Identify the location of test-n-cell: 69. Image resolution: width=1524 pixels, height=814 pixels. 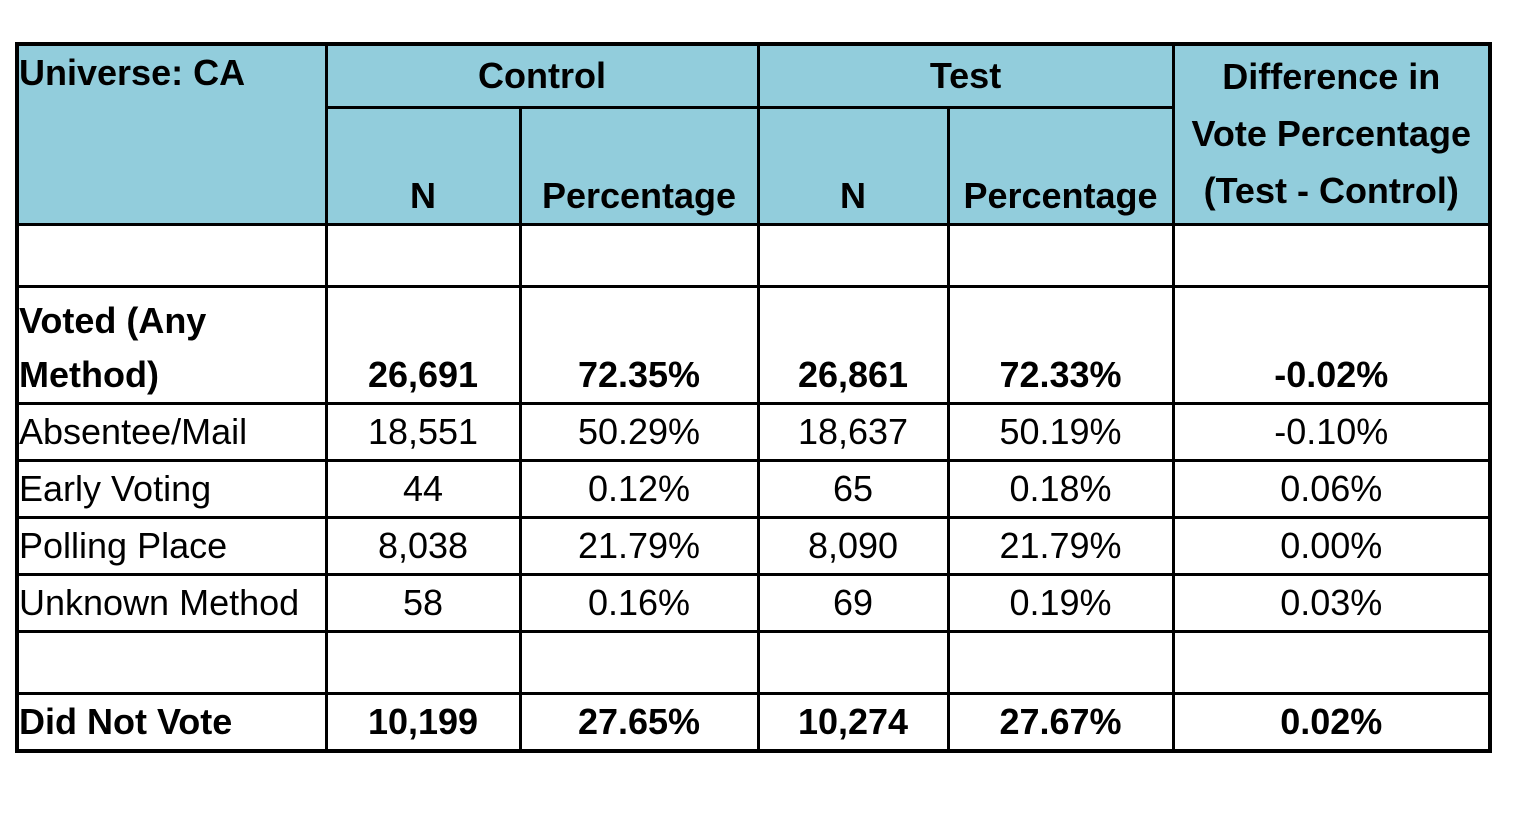
(853, 602).